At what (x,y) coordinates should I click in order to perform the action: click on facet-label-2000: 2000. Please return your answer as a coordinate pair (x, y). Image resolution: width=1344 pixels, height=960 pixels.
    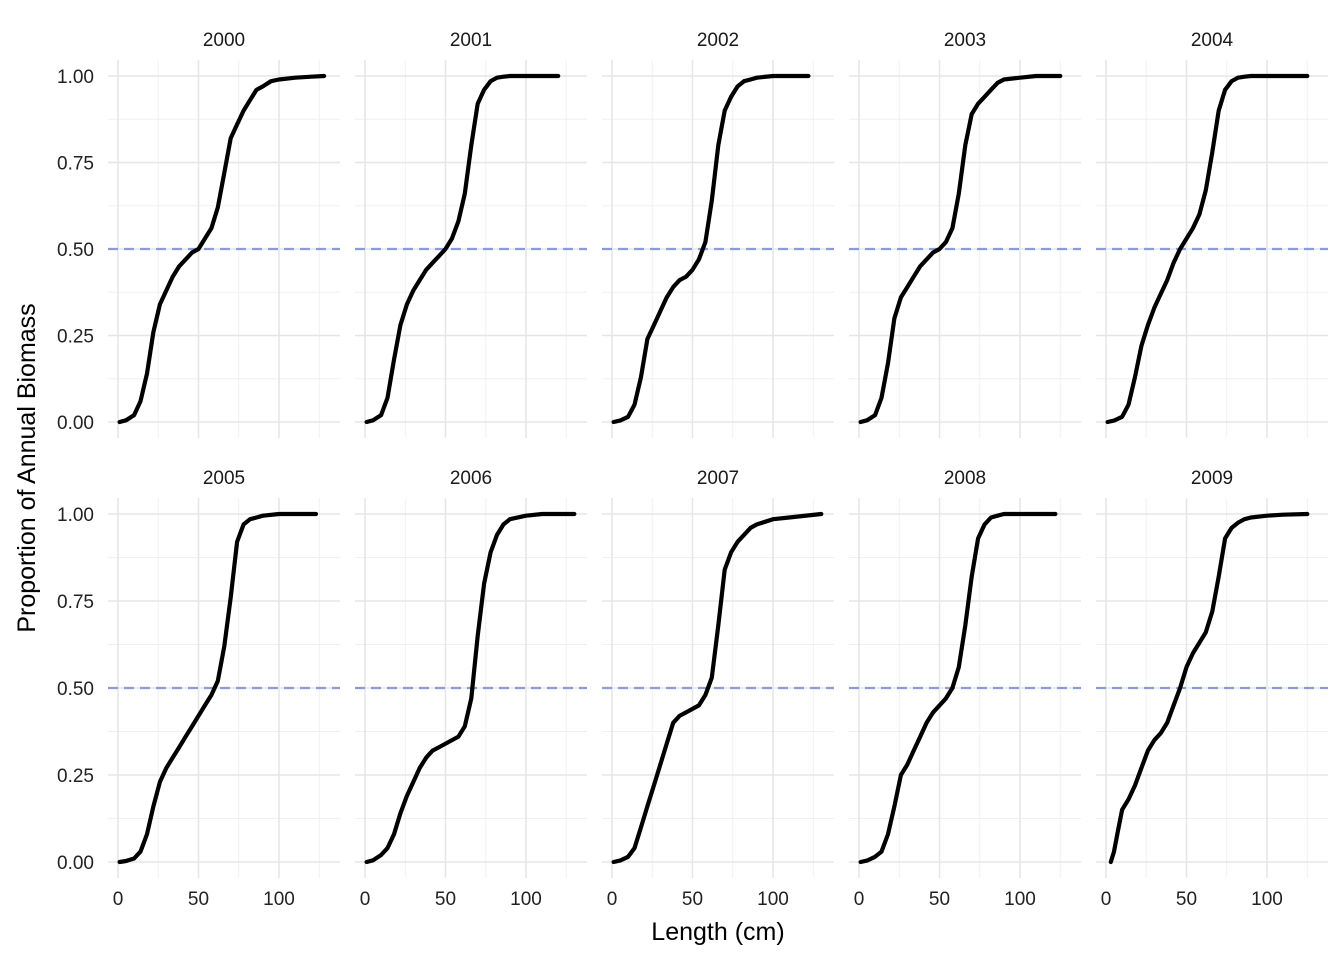
    Looking at the image, I should click on (224, 40).